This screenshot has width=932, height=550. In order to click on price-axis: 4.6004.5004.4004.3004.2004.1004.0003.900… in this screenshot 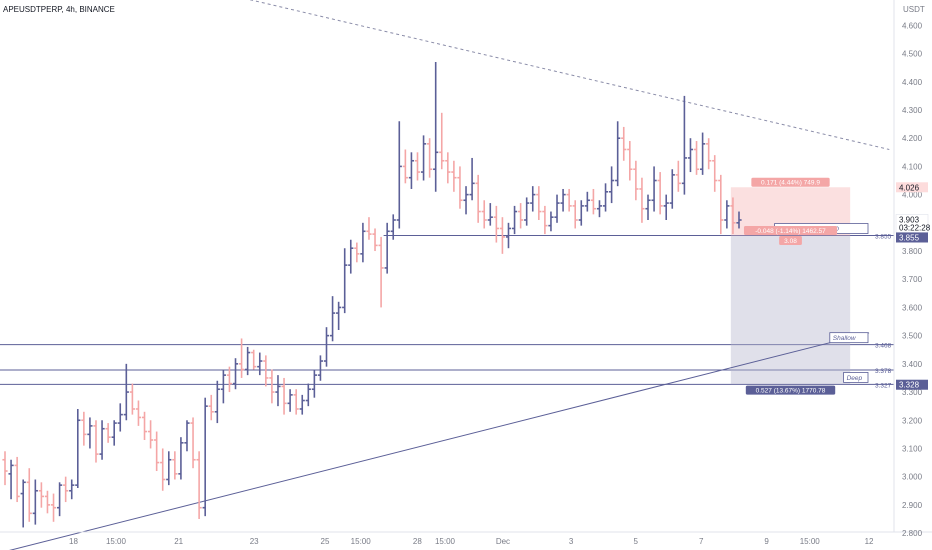, I will do `click(912, 279)`.